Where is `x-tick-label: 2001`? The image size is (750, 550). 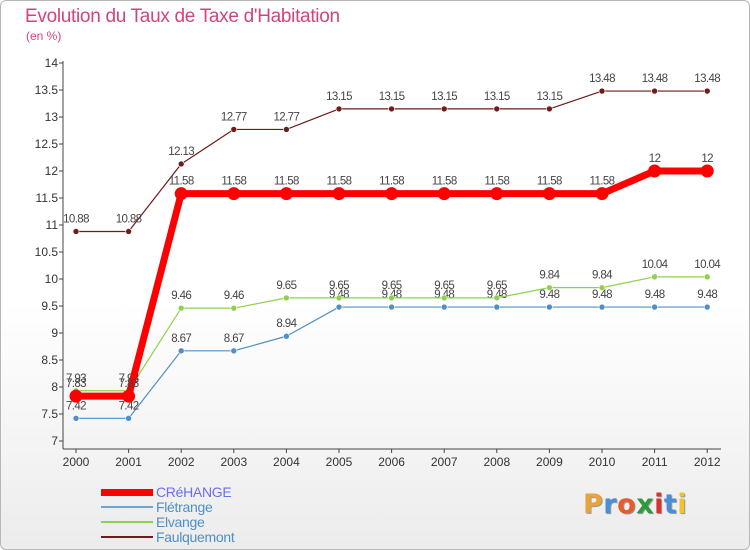
x-tick-label: 2001 is located at coordinates (128, 462).